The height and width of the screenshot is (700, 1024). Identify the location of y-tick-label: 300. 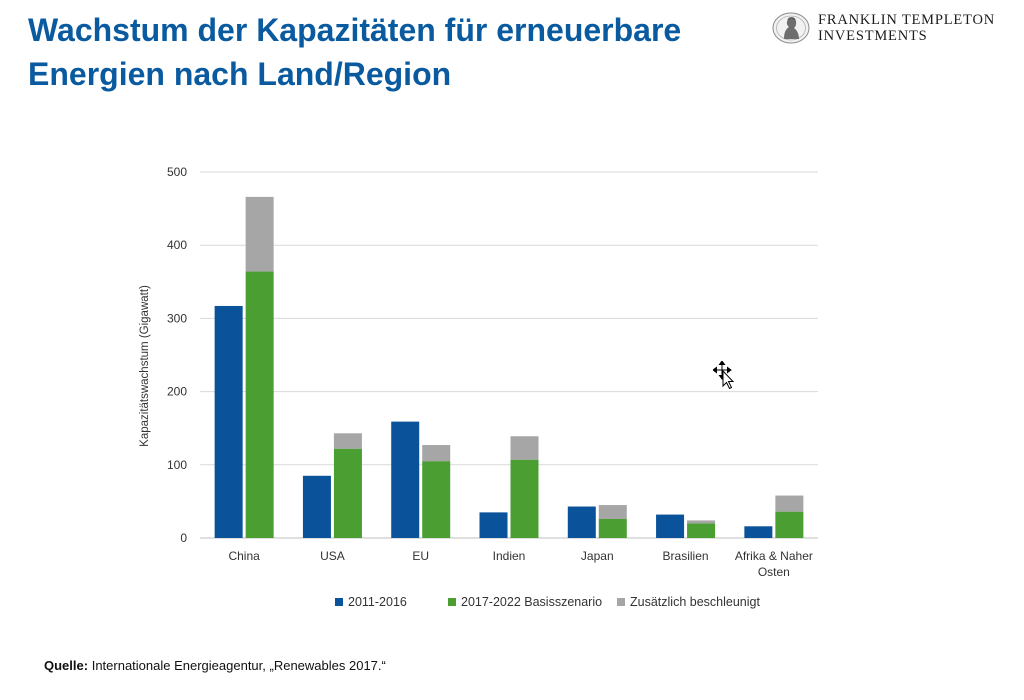
(177, 318).